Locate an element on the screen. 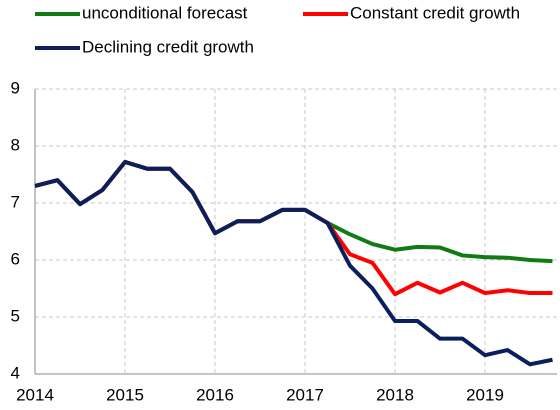 The height and width of the screenshot is (410, 560). y-tick-label: 5 is located at coordinates (15, 315).